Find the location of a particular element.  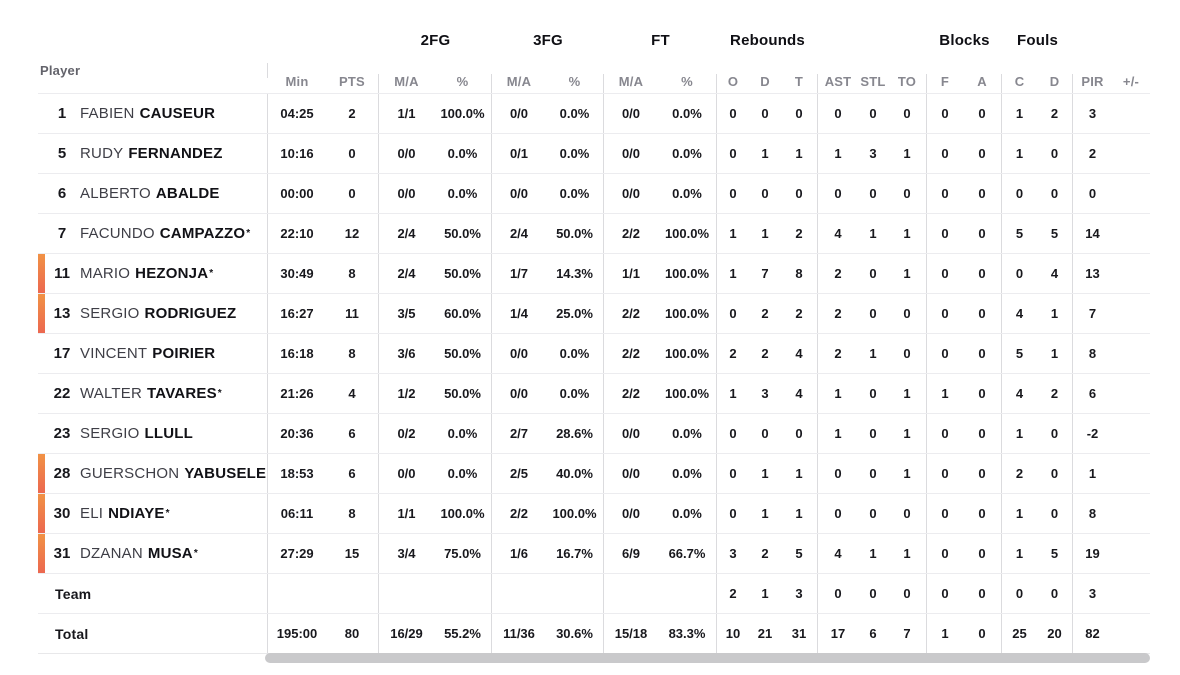

column-header-ast: AST is located at coordinates (838, 81).